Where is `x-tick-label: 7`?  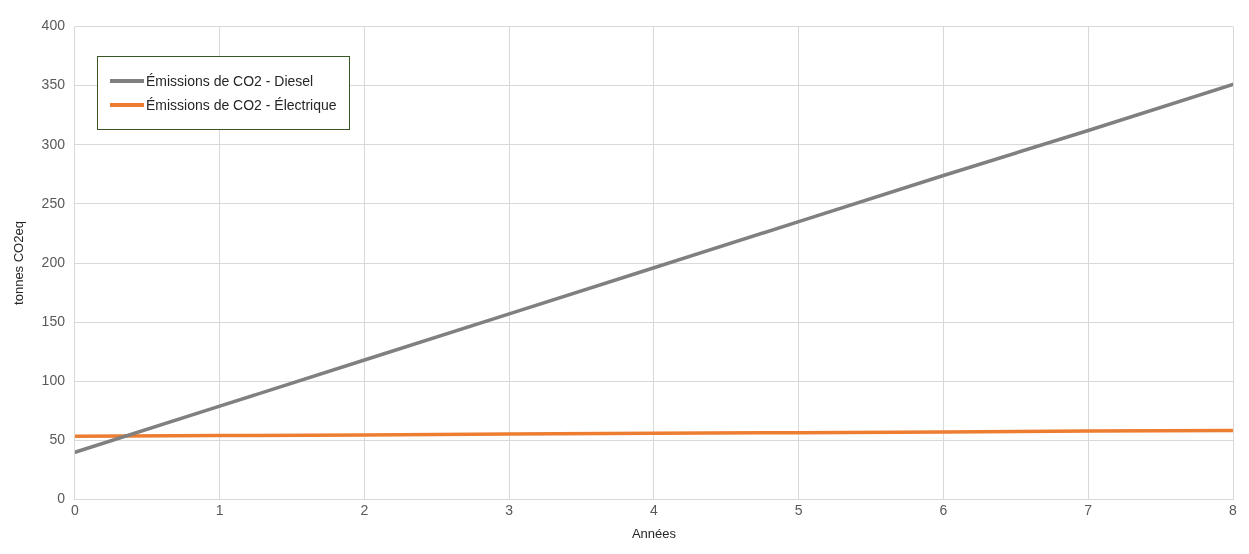 x-tick-label: 7 is located at coordinates (1088, 509).